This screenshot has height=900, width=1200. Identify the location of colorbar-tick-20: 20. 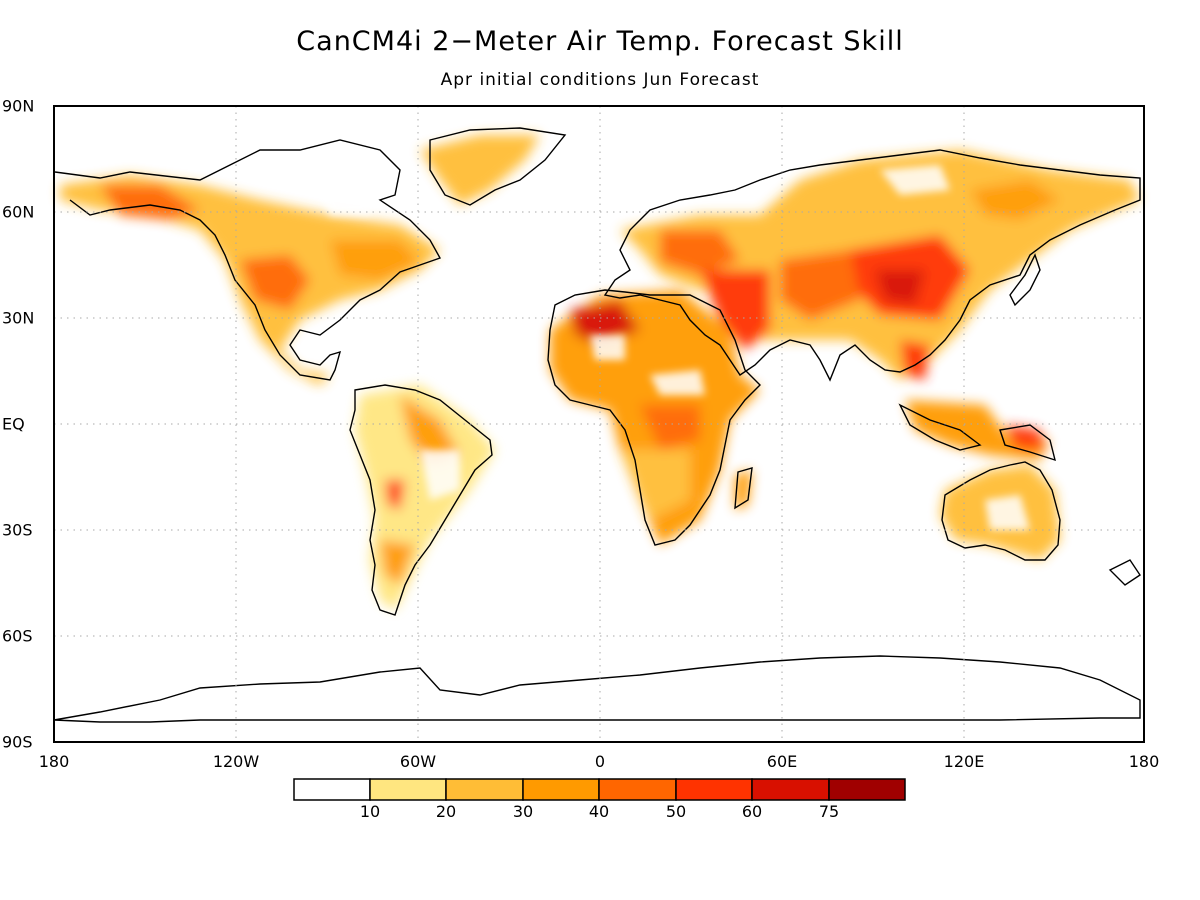
(446, 811).